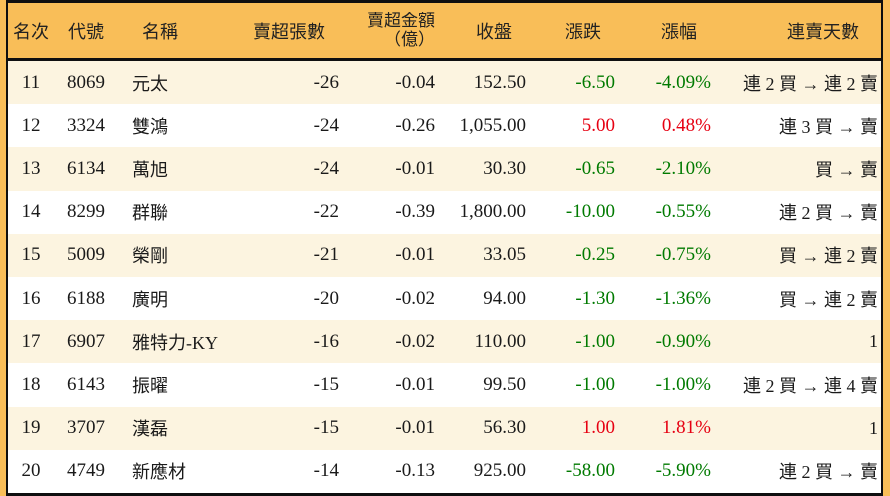 The height and width of the screenshot is (496, 890). I want to click on stock-name-cell: 元太, so click(150, 83).